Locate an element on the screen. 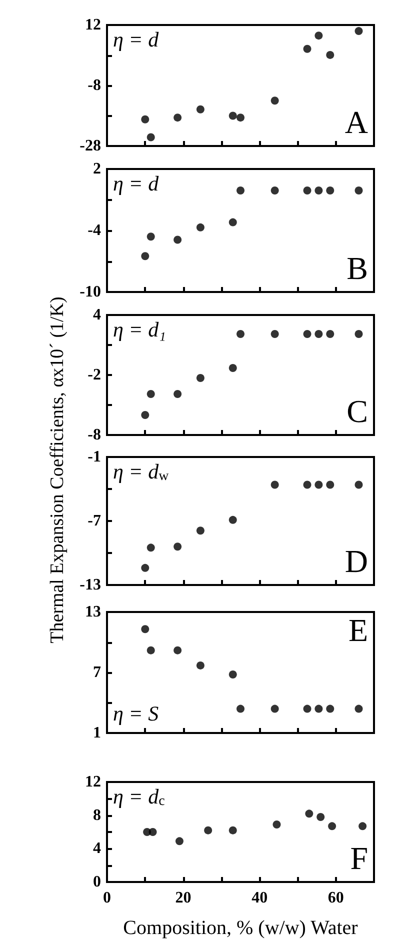 This screenshot has width=410, height=944. x-axis-title: Composition, % (w/w) Water is located at coordinates (240, 928).